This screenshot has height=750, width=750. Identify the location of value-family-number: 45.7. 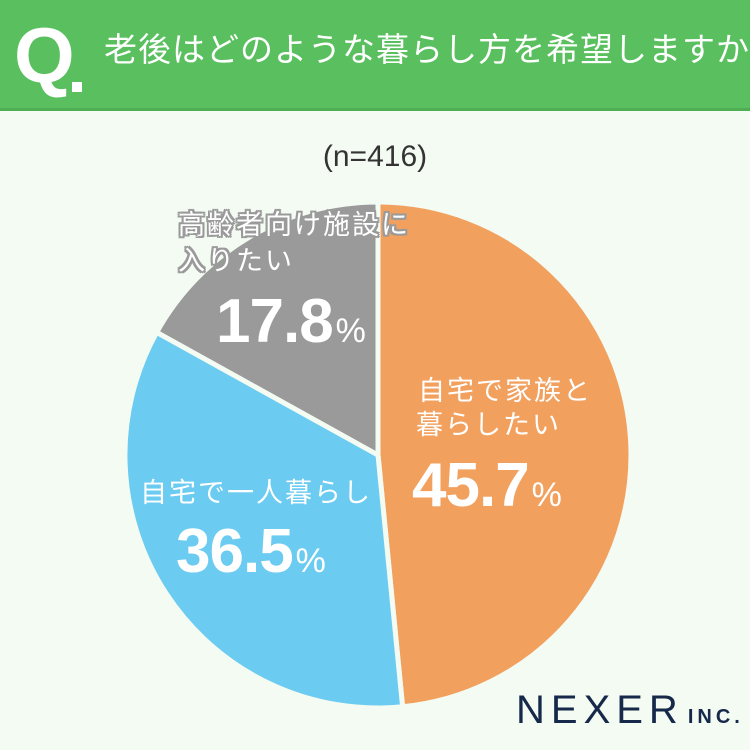
(471, 485).